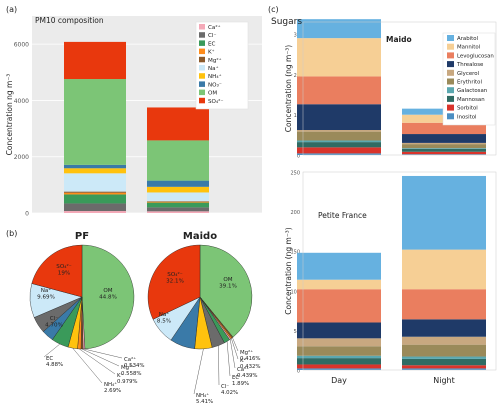 This screenshot has height=413, width=500. Describe the element at coordinates (82, 236) in the screenshot. I see `pie-title: PF` at that location.